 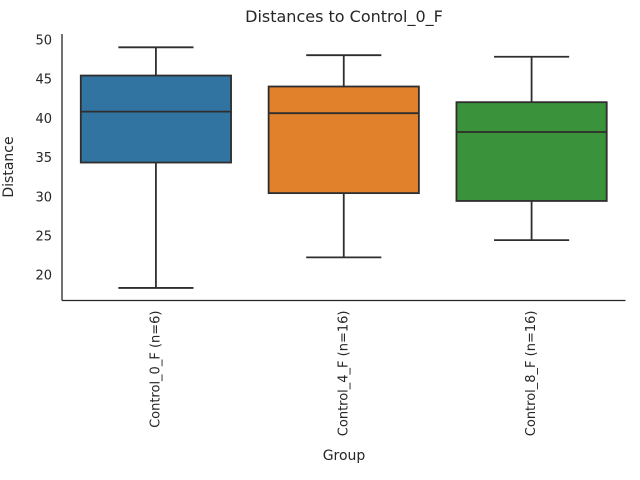 What do you see at coordinates (344, 456) in the screenshot?
I see `x-axis-label: Group` at bounding box center [344, 456].